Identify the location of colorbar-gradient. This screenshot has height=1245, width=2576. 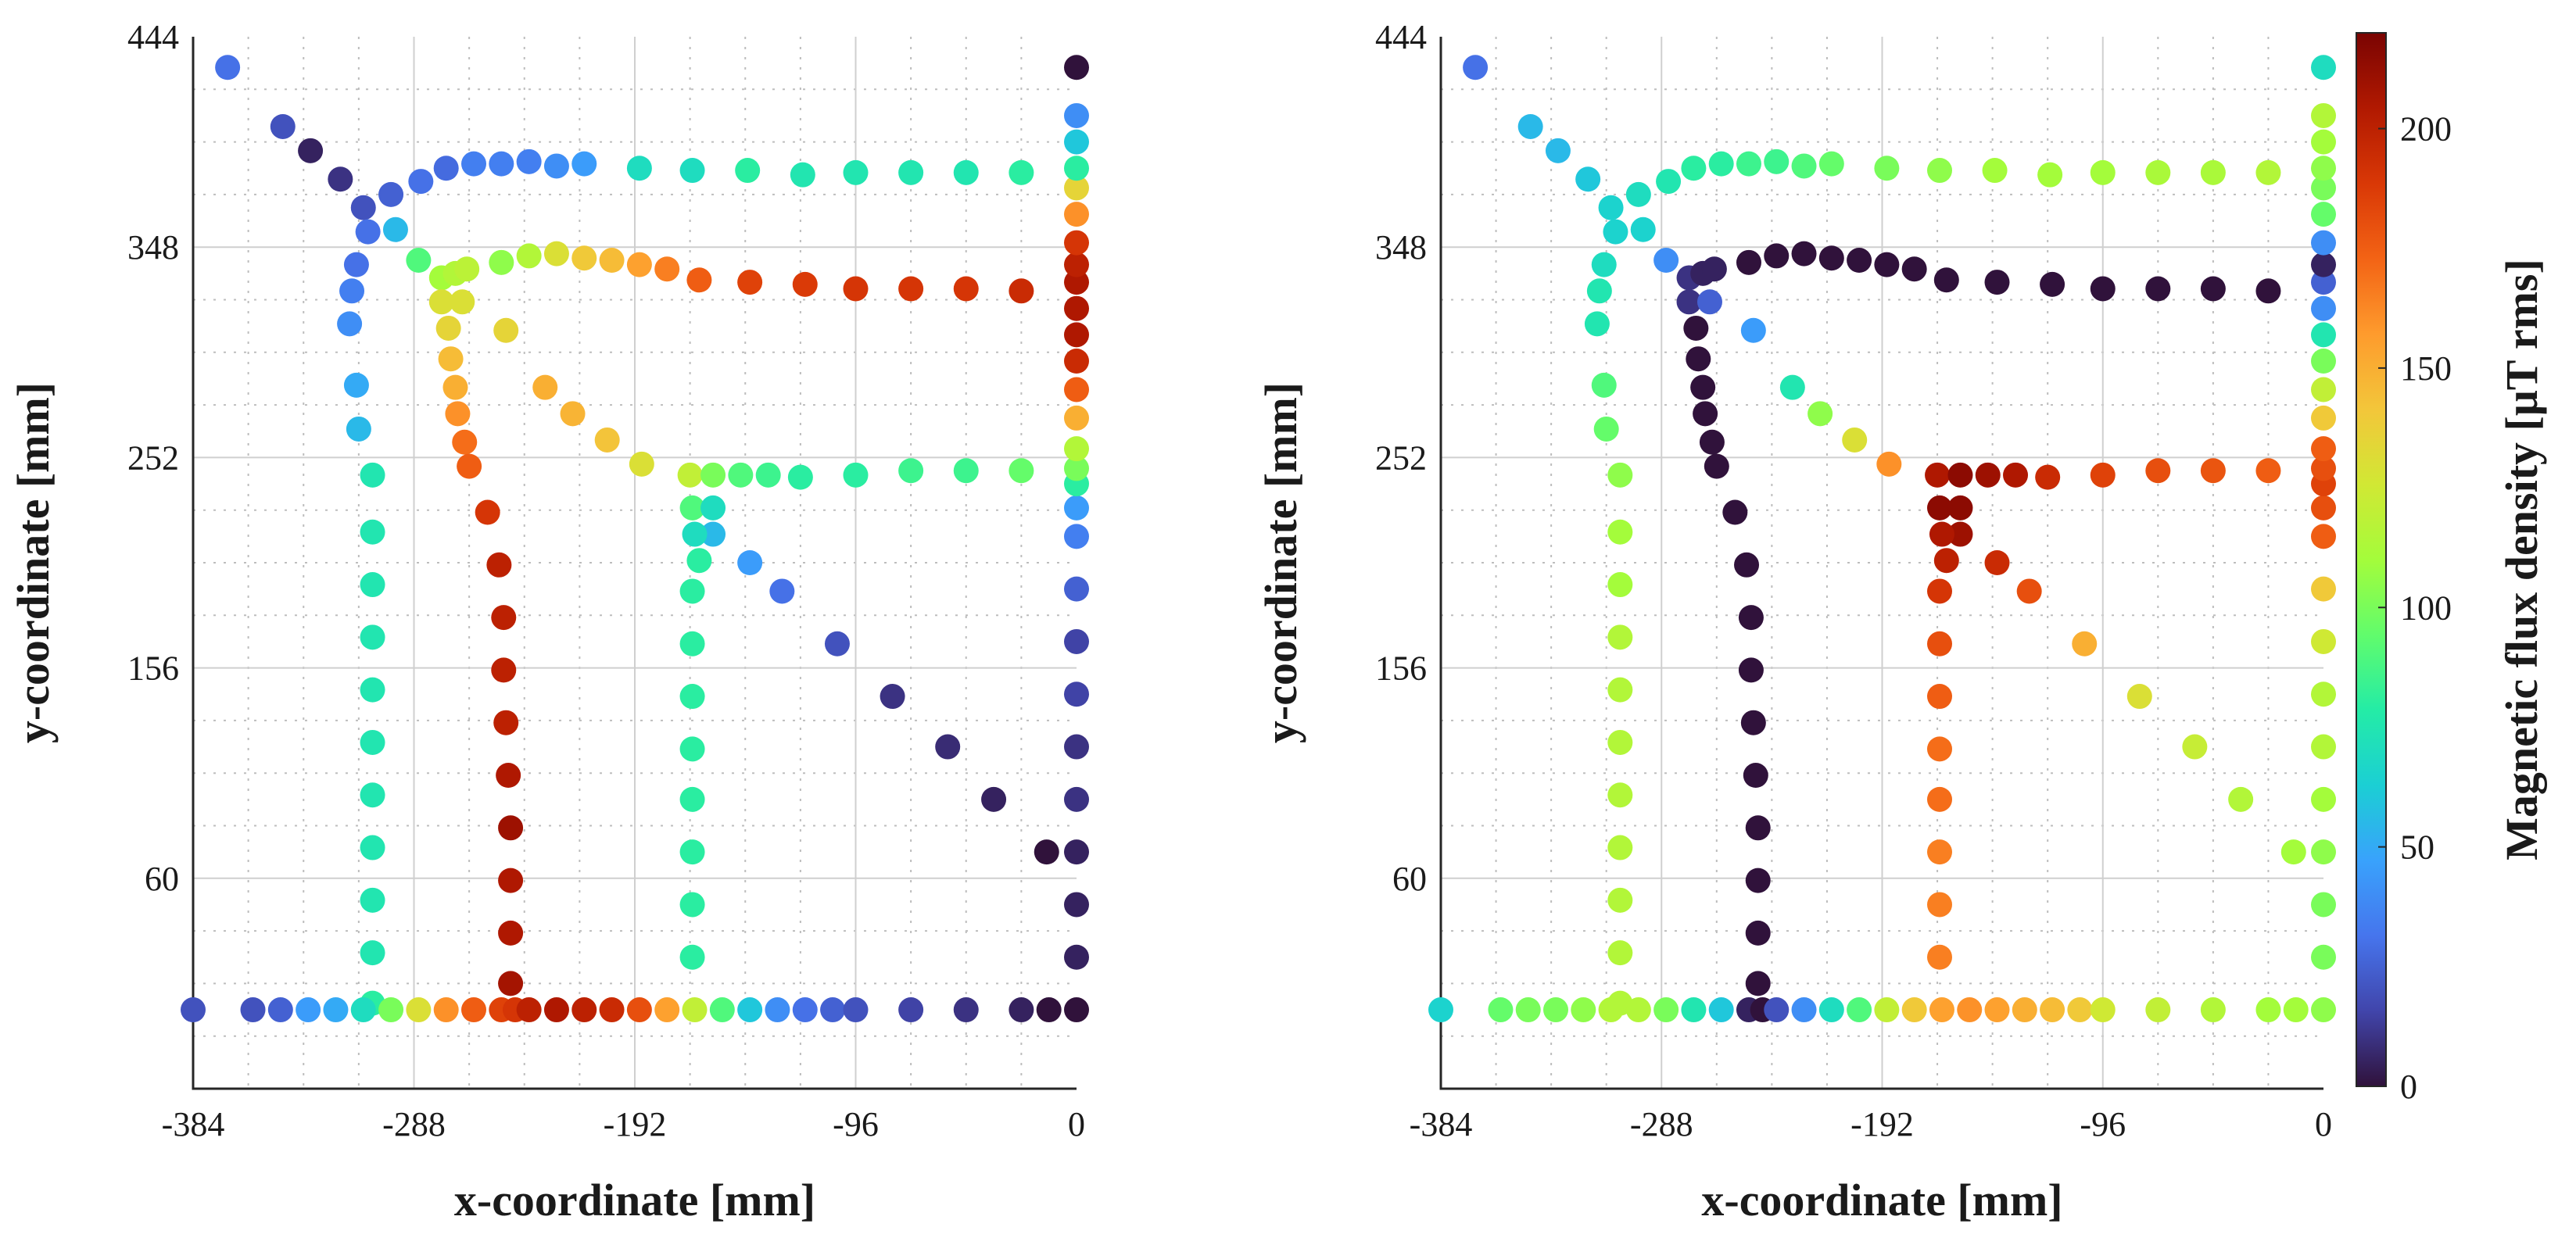
(2371, 559).